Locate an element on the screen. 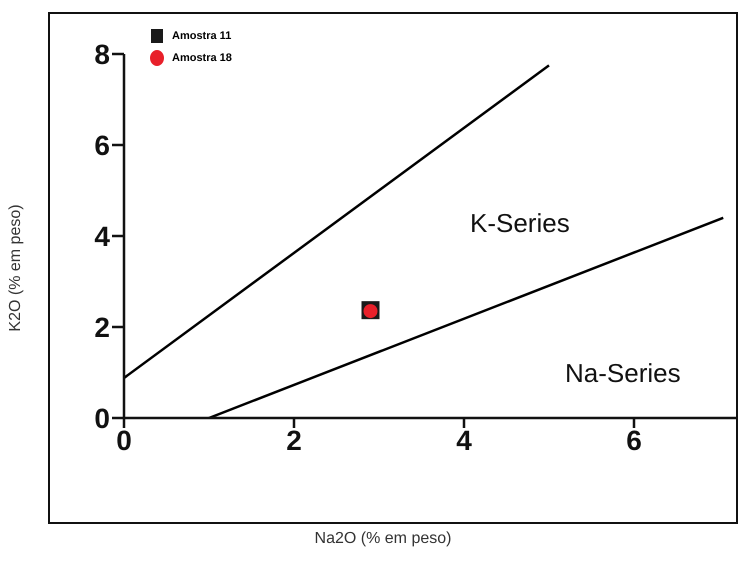 The height and width of the screenshot is (576, 750). y-tick-label: 8 is located at coordinates (102, 54).